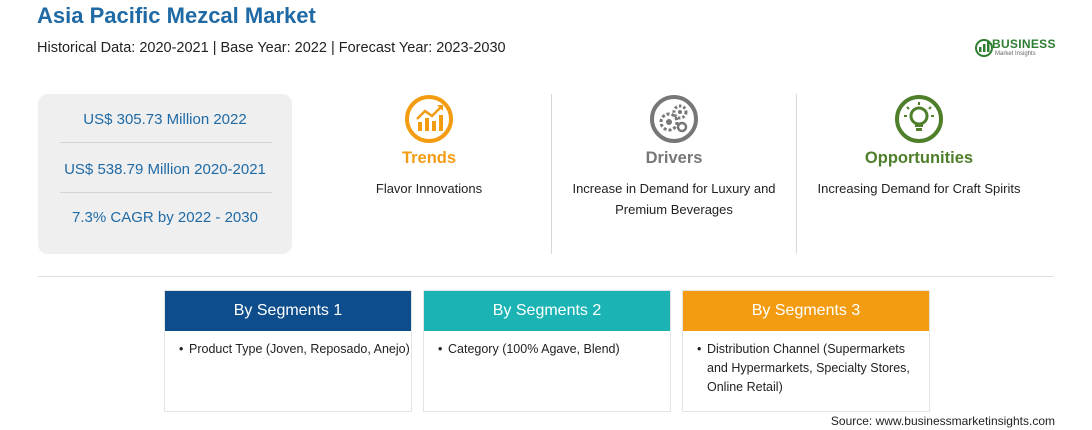  Describe the element at coordinates (546, 276) in the screenshot. I see `section-divider` at that location.